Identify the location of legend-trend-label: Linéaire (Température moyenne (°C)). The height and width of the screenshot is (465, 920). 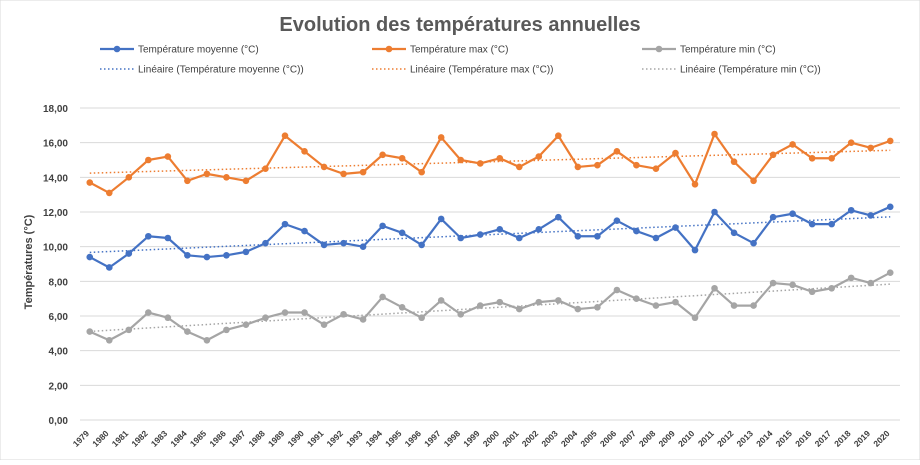
(221, 70).